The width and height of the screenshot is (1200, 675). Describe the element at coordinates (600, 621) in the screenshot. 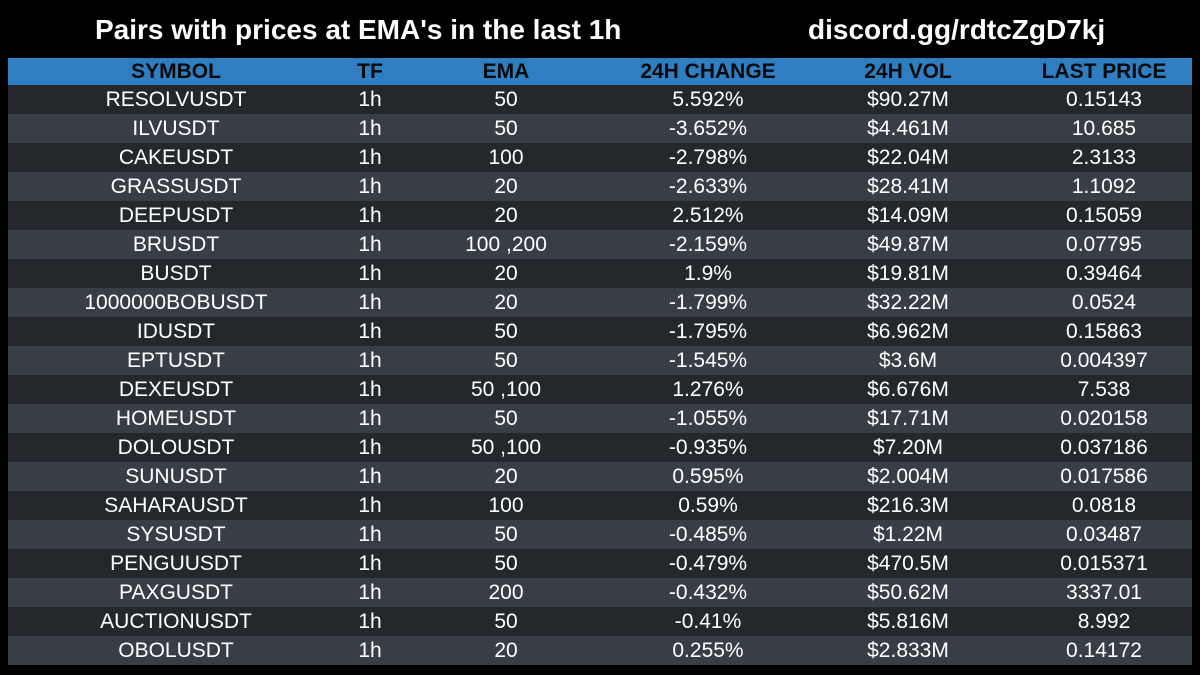

I see `table-row: AUCTIONUSDT 1h 50 -0.41% $5.816M 8.992` at that location.